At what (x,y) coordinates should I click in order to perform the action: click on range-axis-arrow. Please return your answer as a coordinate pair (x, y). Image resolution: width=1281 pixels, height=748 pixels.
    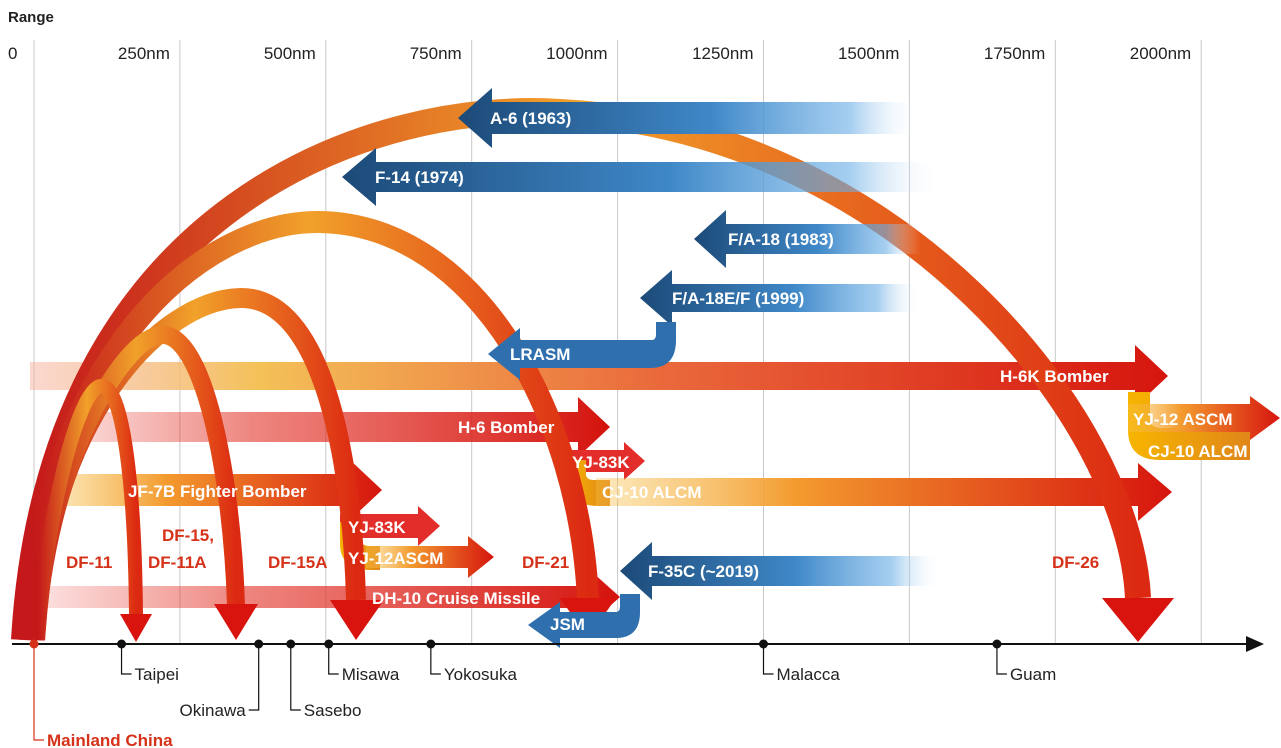
    Looking at the image, I should click on (1255, 644).